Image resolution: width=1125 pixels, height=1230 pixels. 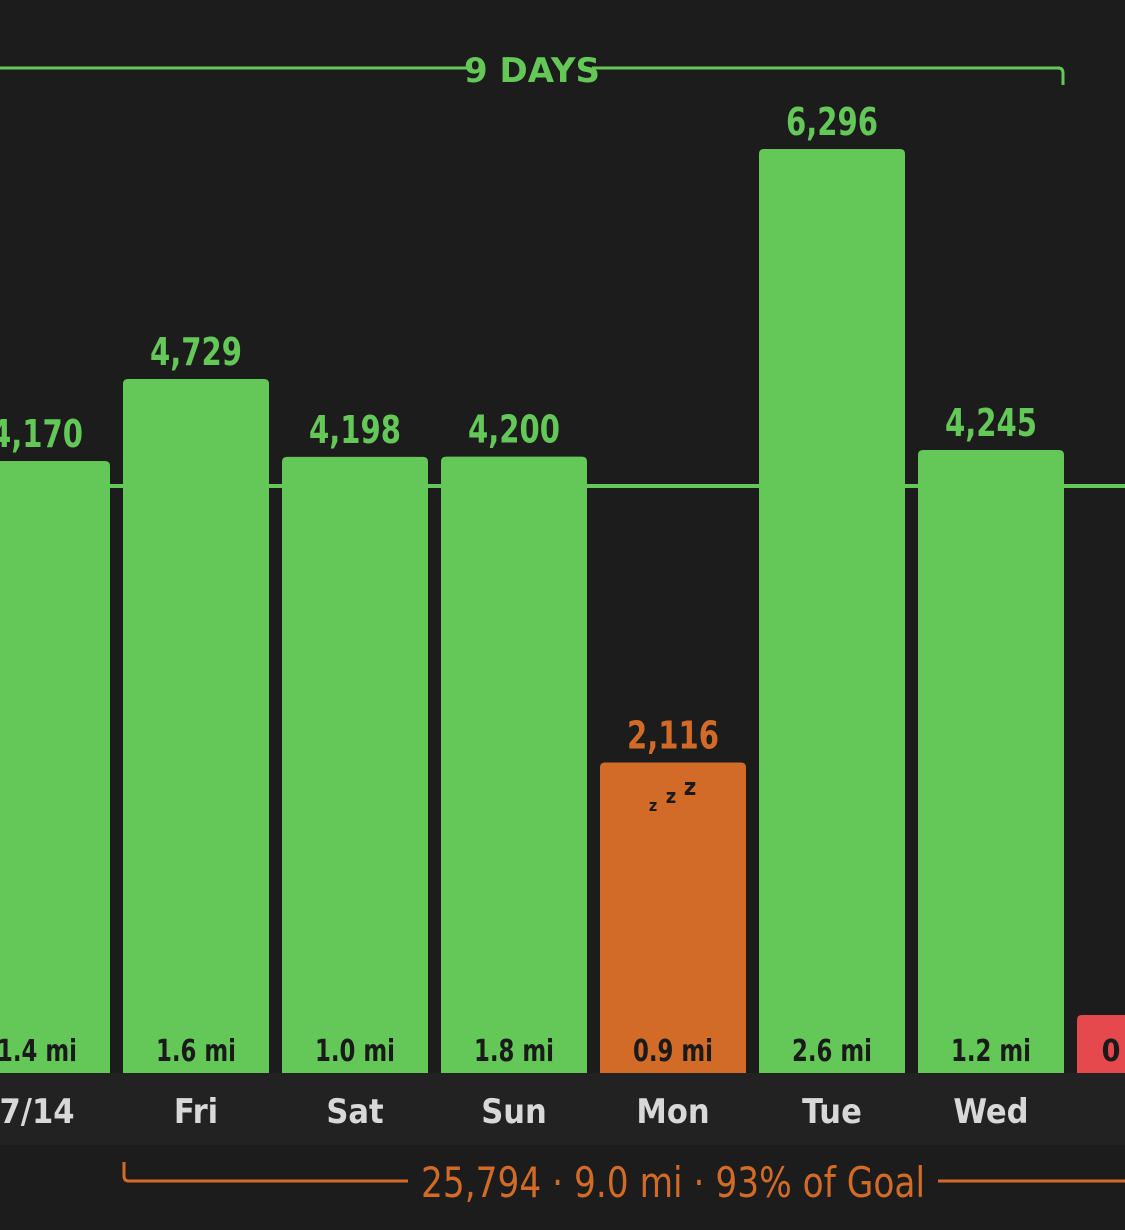 I want to click on day-label: Sun, so click(x=514, y=1112).